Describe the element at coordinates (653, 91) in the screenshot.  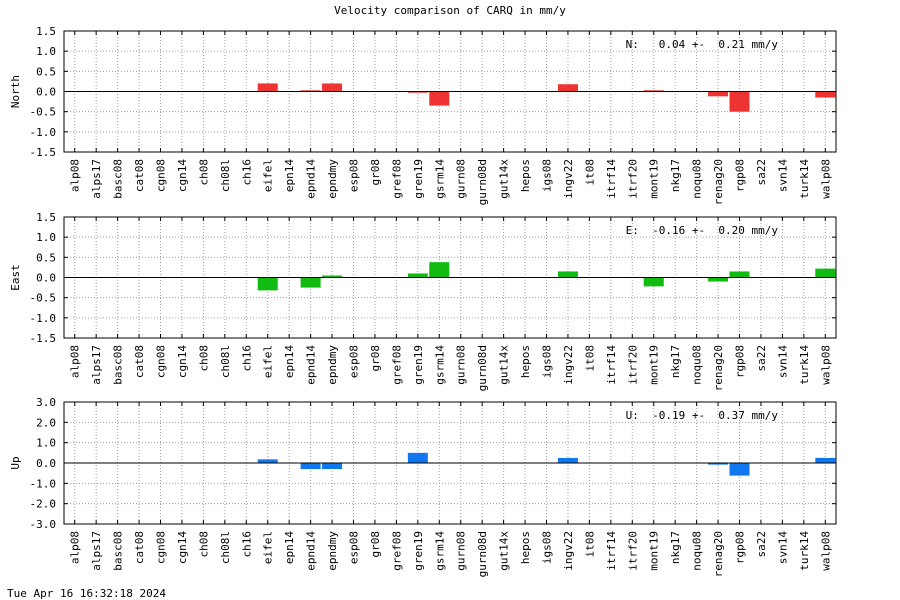
I see `panel-north-bar-mont19` at that location.